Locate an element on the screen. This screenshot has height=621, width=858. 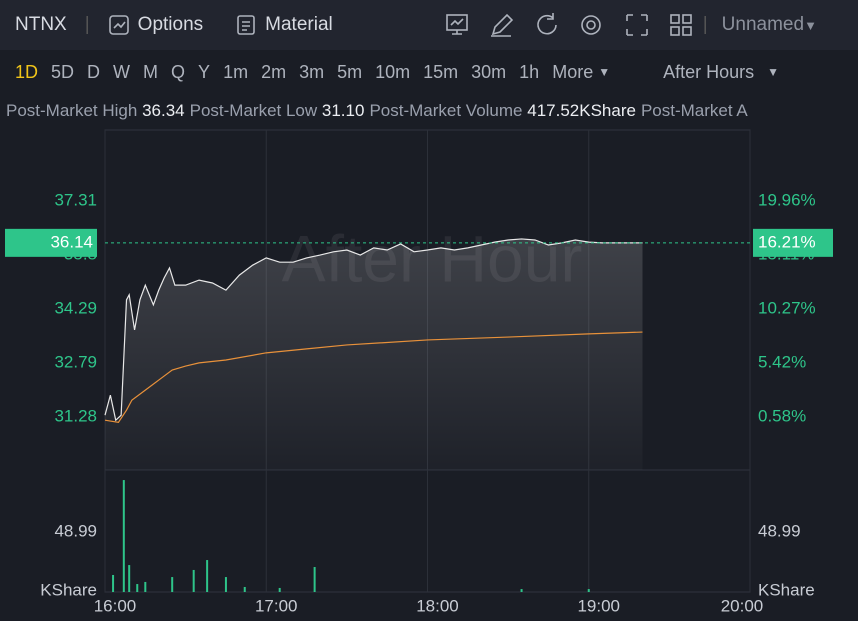
timeframe: 1D is located at coordinates (27, 71).